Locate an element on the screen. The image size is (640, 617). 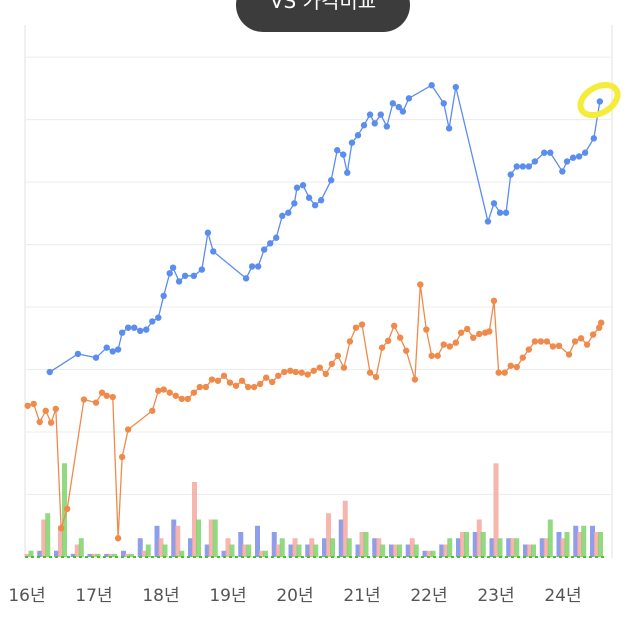
highlight-circle is located at coordinates (599, 100).